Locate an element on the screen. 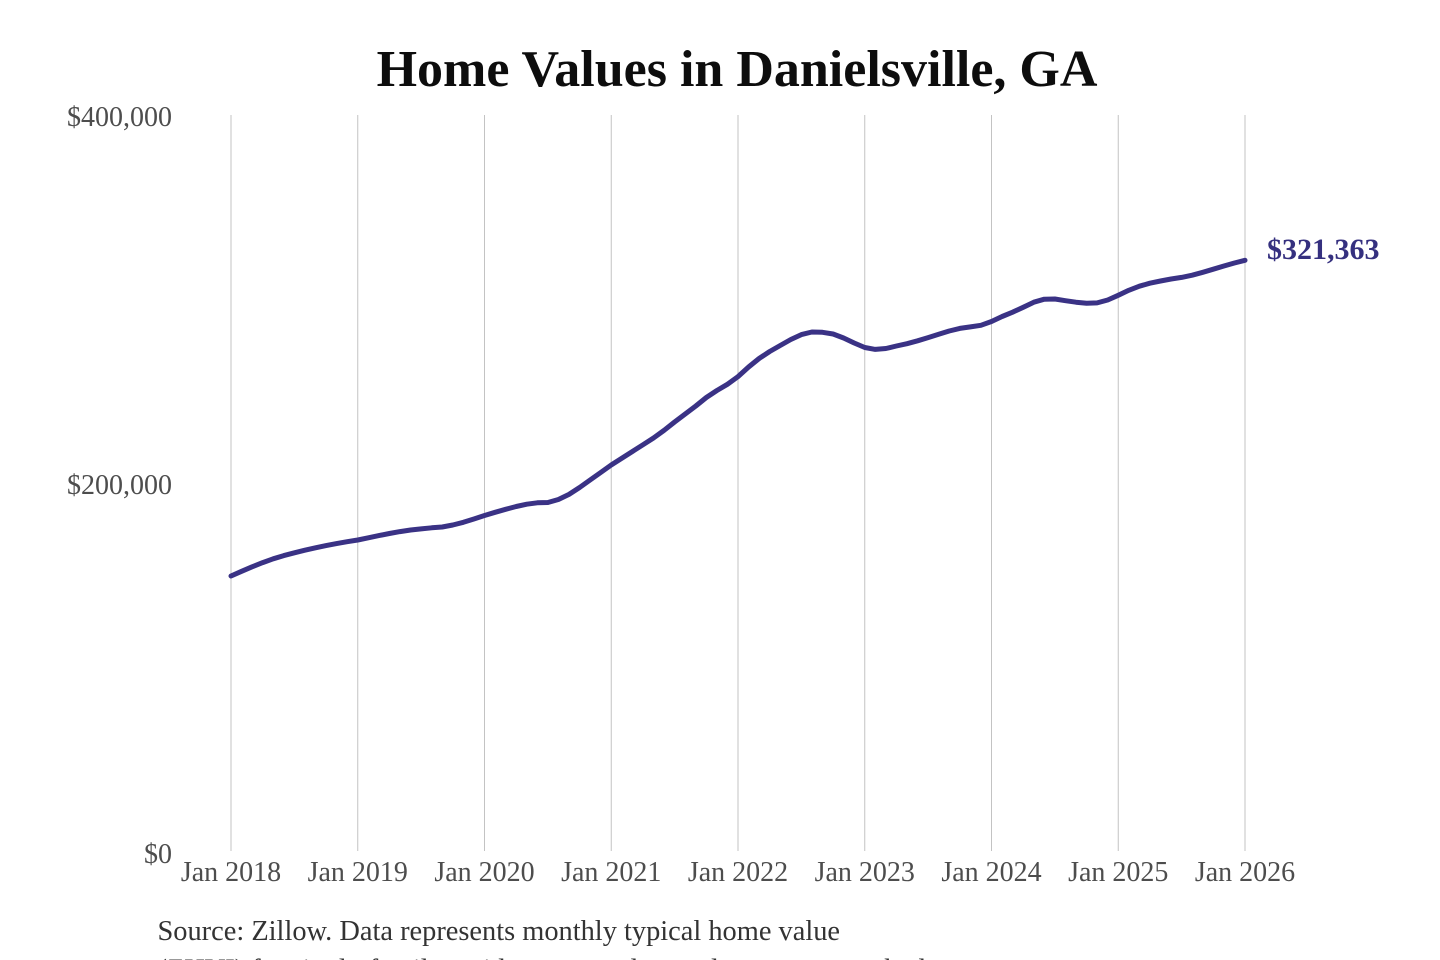  svg-text:Home Values in Danielsville, G: Home Values in Danielsville, GA is located at coordinates (737, 69).